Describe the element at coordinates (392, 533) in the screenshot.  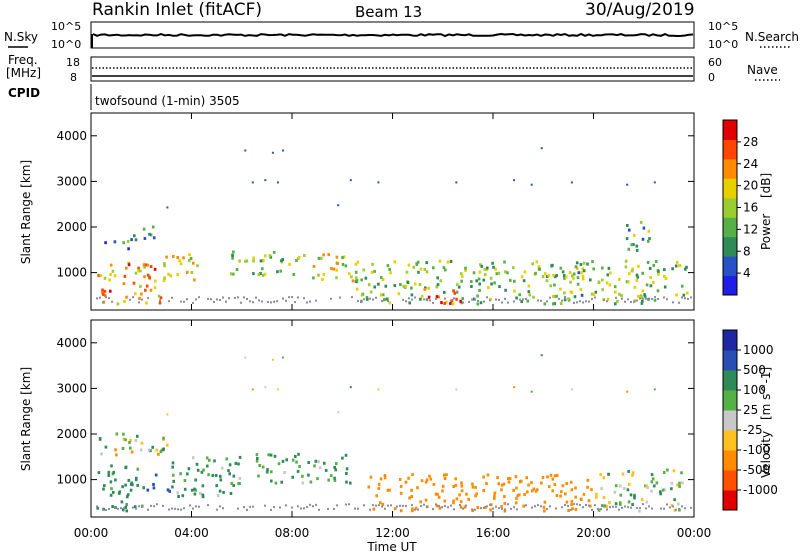
I see `x-tick-label: 12:00` at that location.